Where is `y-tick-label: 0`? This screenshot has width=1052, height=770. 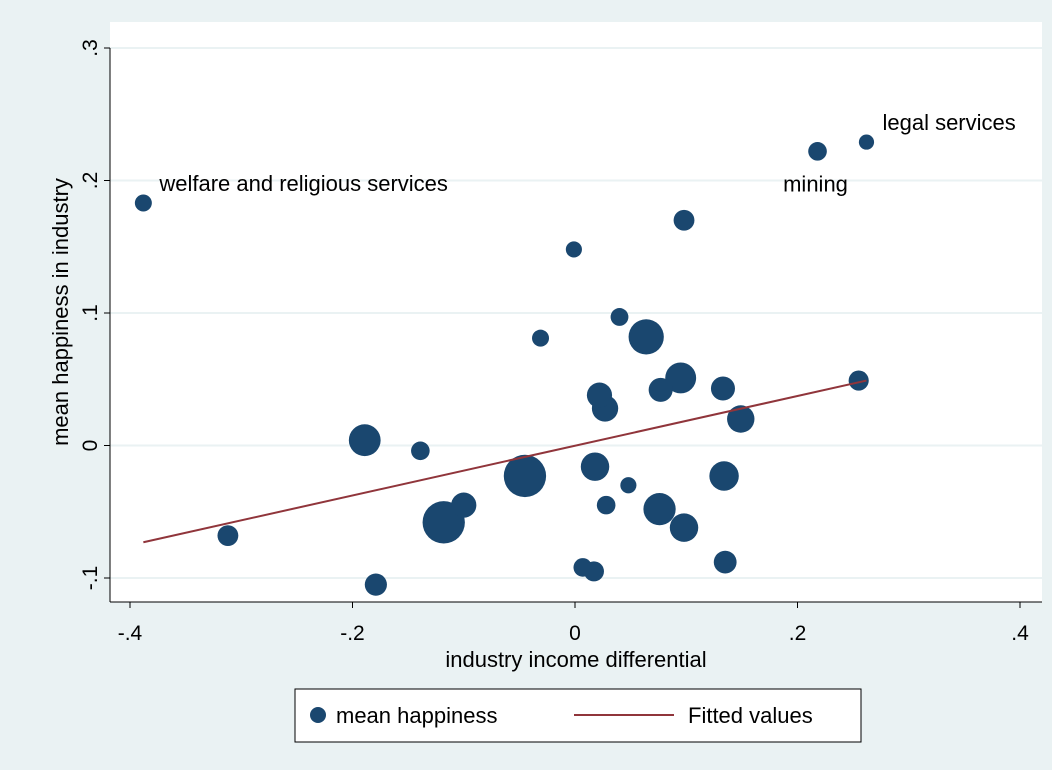 y-tick-label: 0 is located at coordinates (90, 446).